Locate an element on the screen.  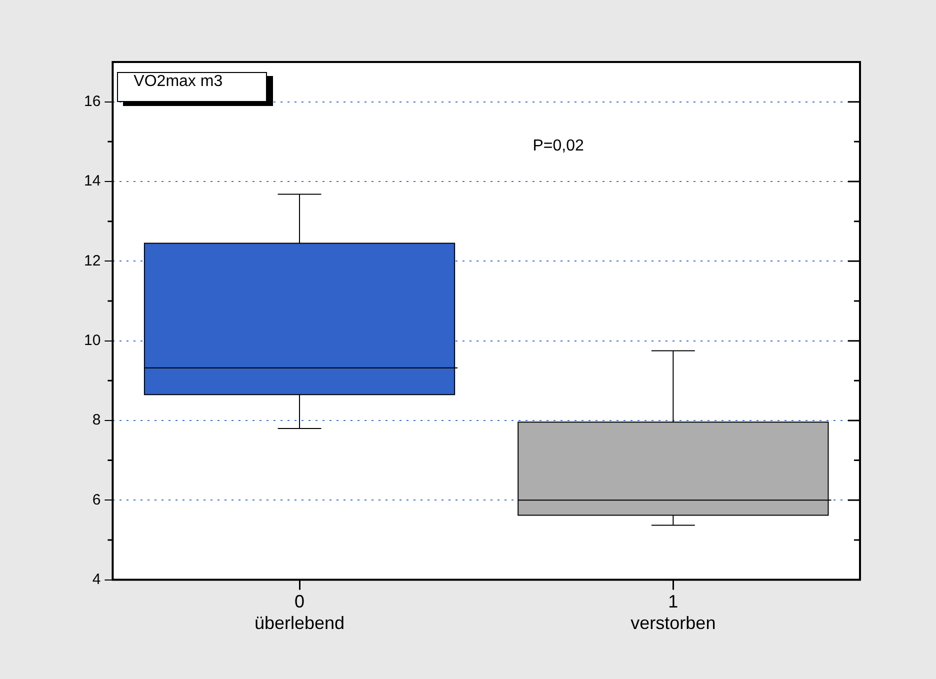
y-tick-label: 8 is located at coordinates (96, 420).